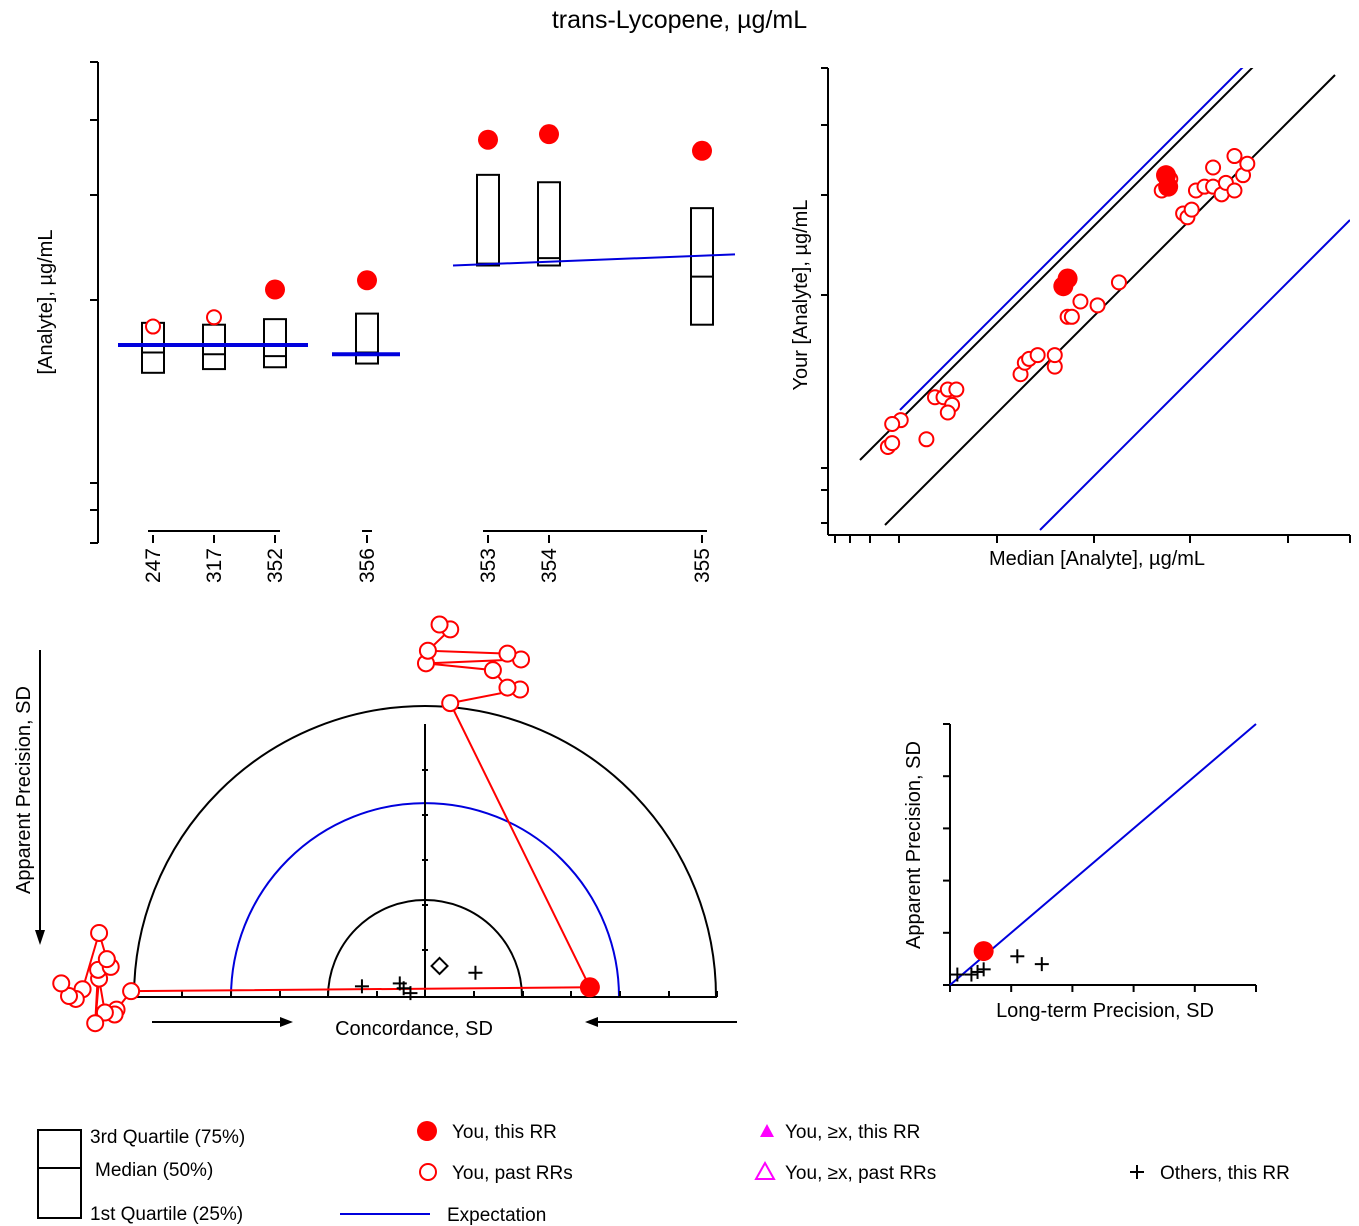  Describe the element at coordinates (59, 1174) in the screenshot. I see `legend-box-icon` at that location.